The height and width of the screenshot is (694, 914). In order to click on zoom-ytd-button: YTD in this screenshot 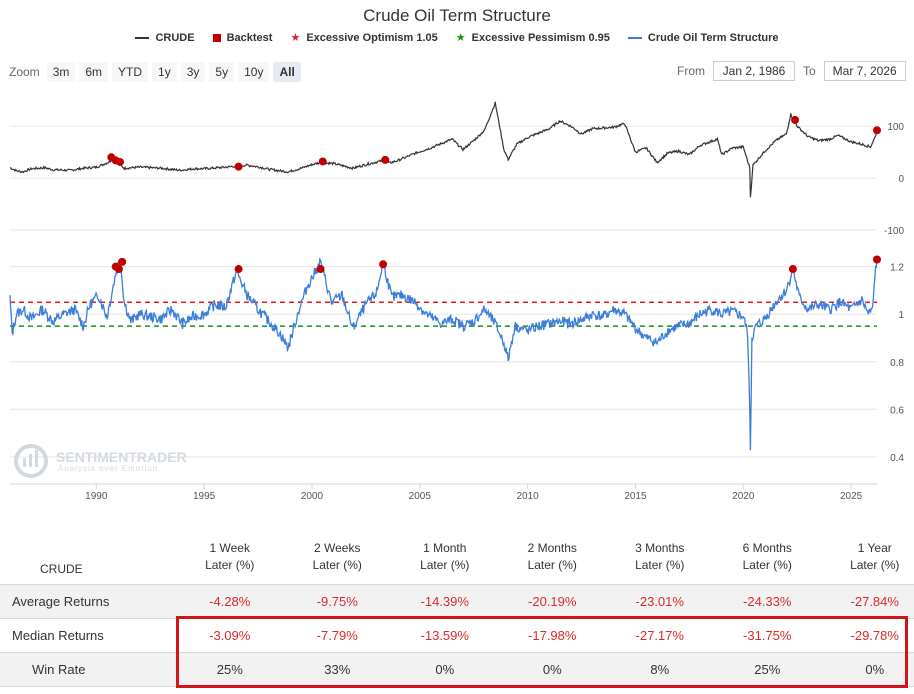, I will do `click(130, 72)`.